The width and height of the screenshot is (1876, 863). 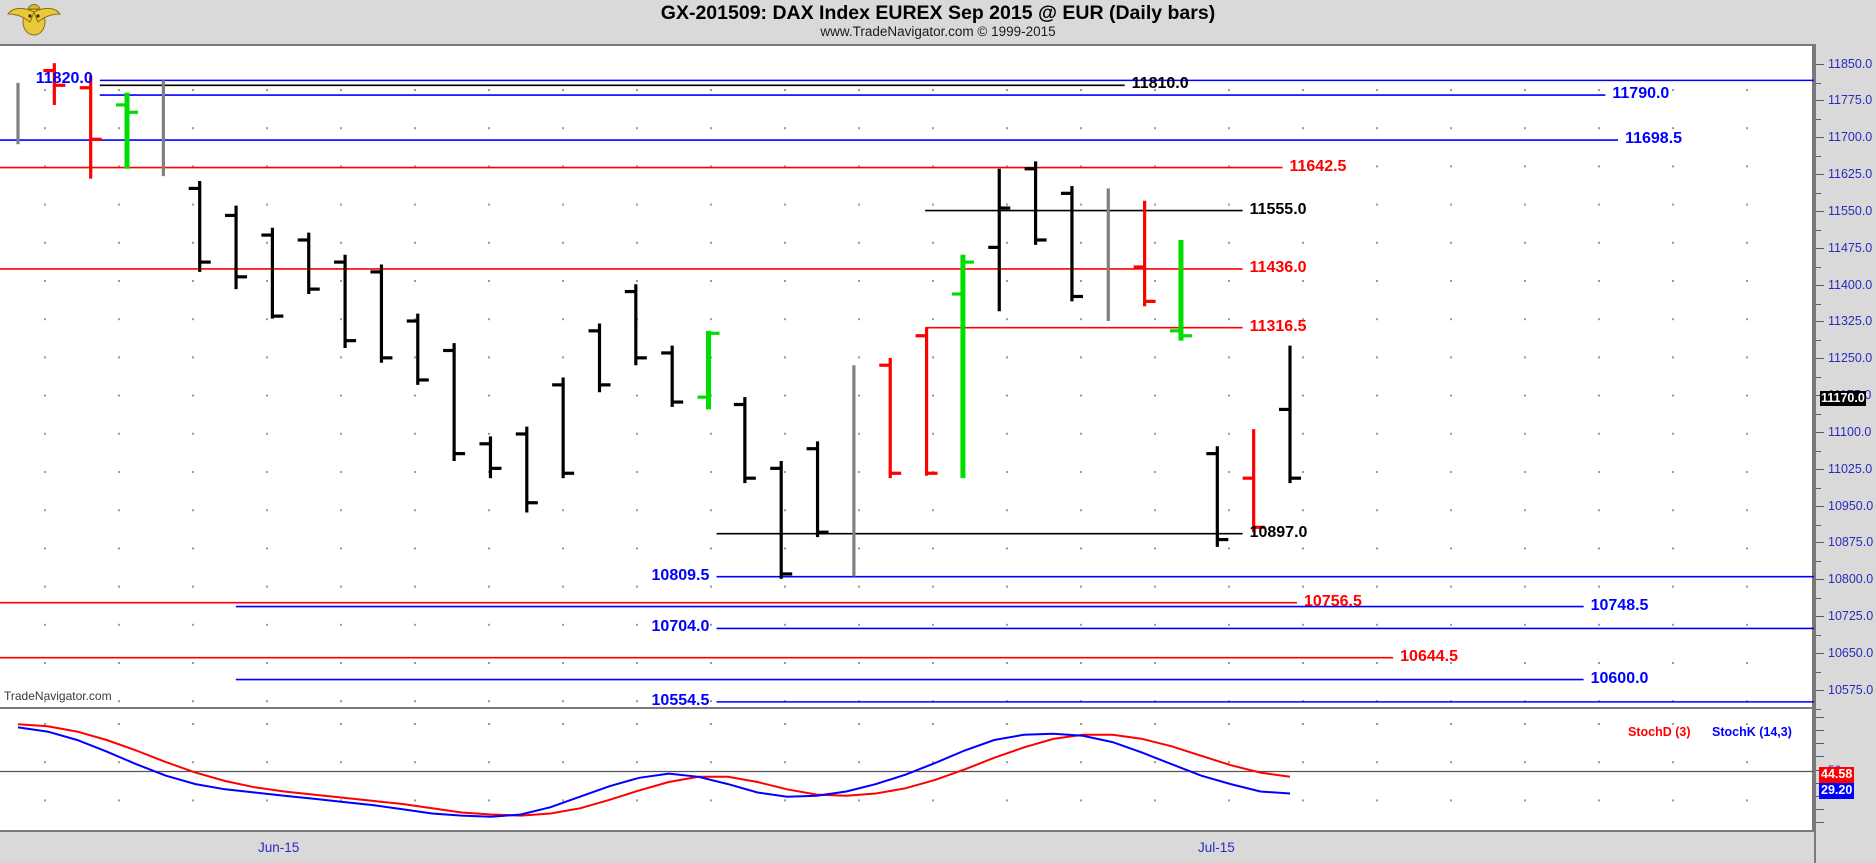 I want to click on price-level-label: 10809.5, so click(x=680, y=575).